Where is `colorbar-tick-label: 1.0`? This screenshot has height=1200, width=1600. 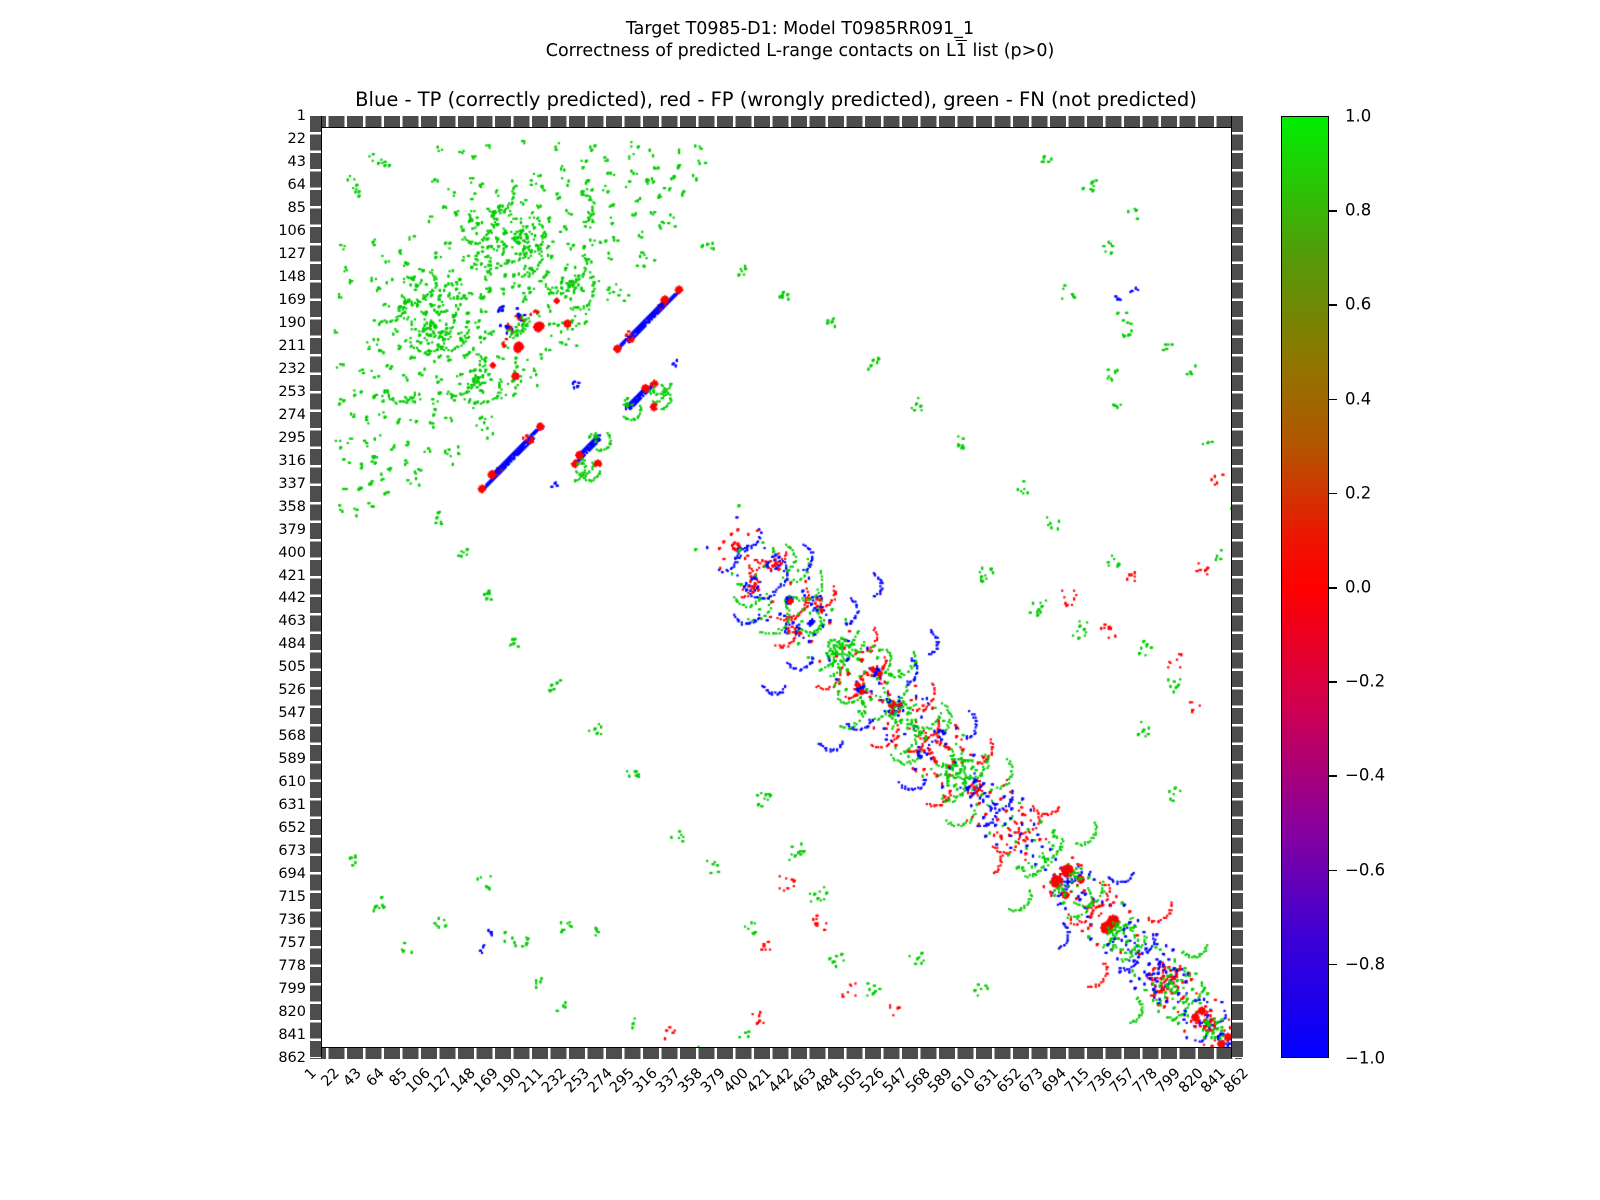 colorbar-tick-label: 1.0 is located at coordinates (1358, 116).